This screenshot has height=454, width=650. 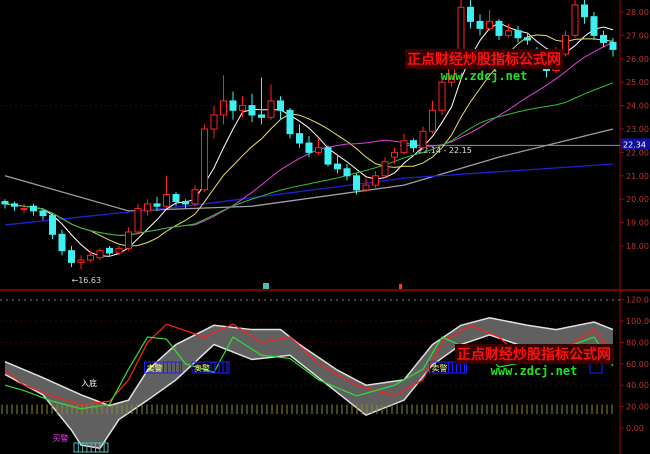 I want to click on y-tick-label: 23.00, so click(x=637, y=129).